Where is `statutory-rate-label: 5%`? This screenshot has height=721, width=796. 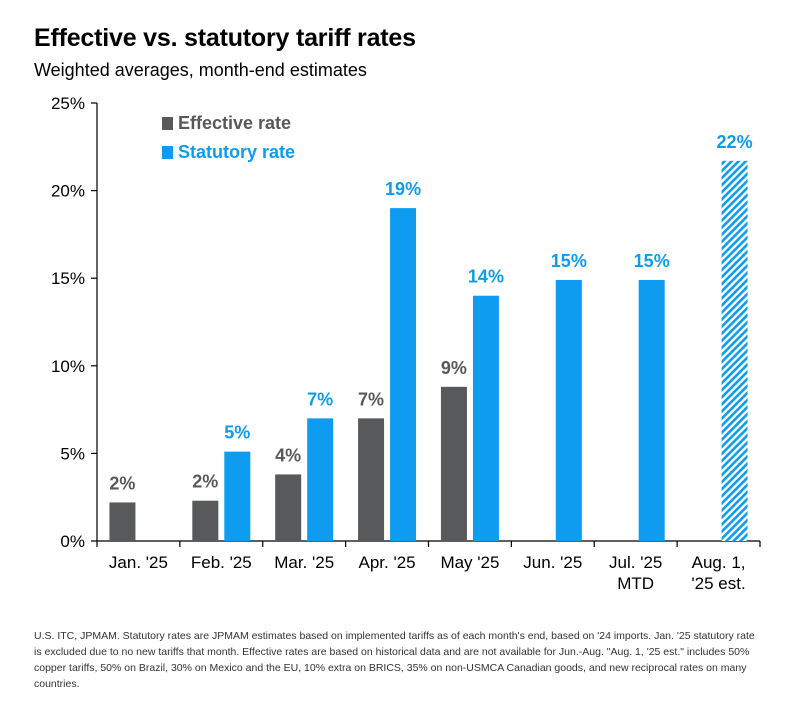 statutory-rate-label: 5% is located at coordinates (237, 433).